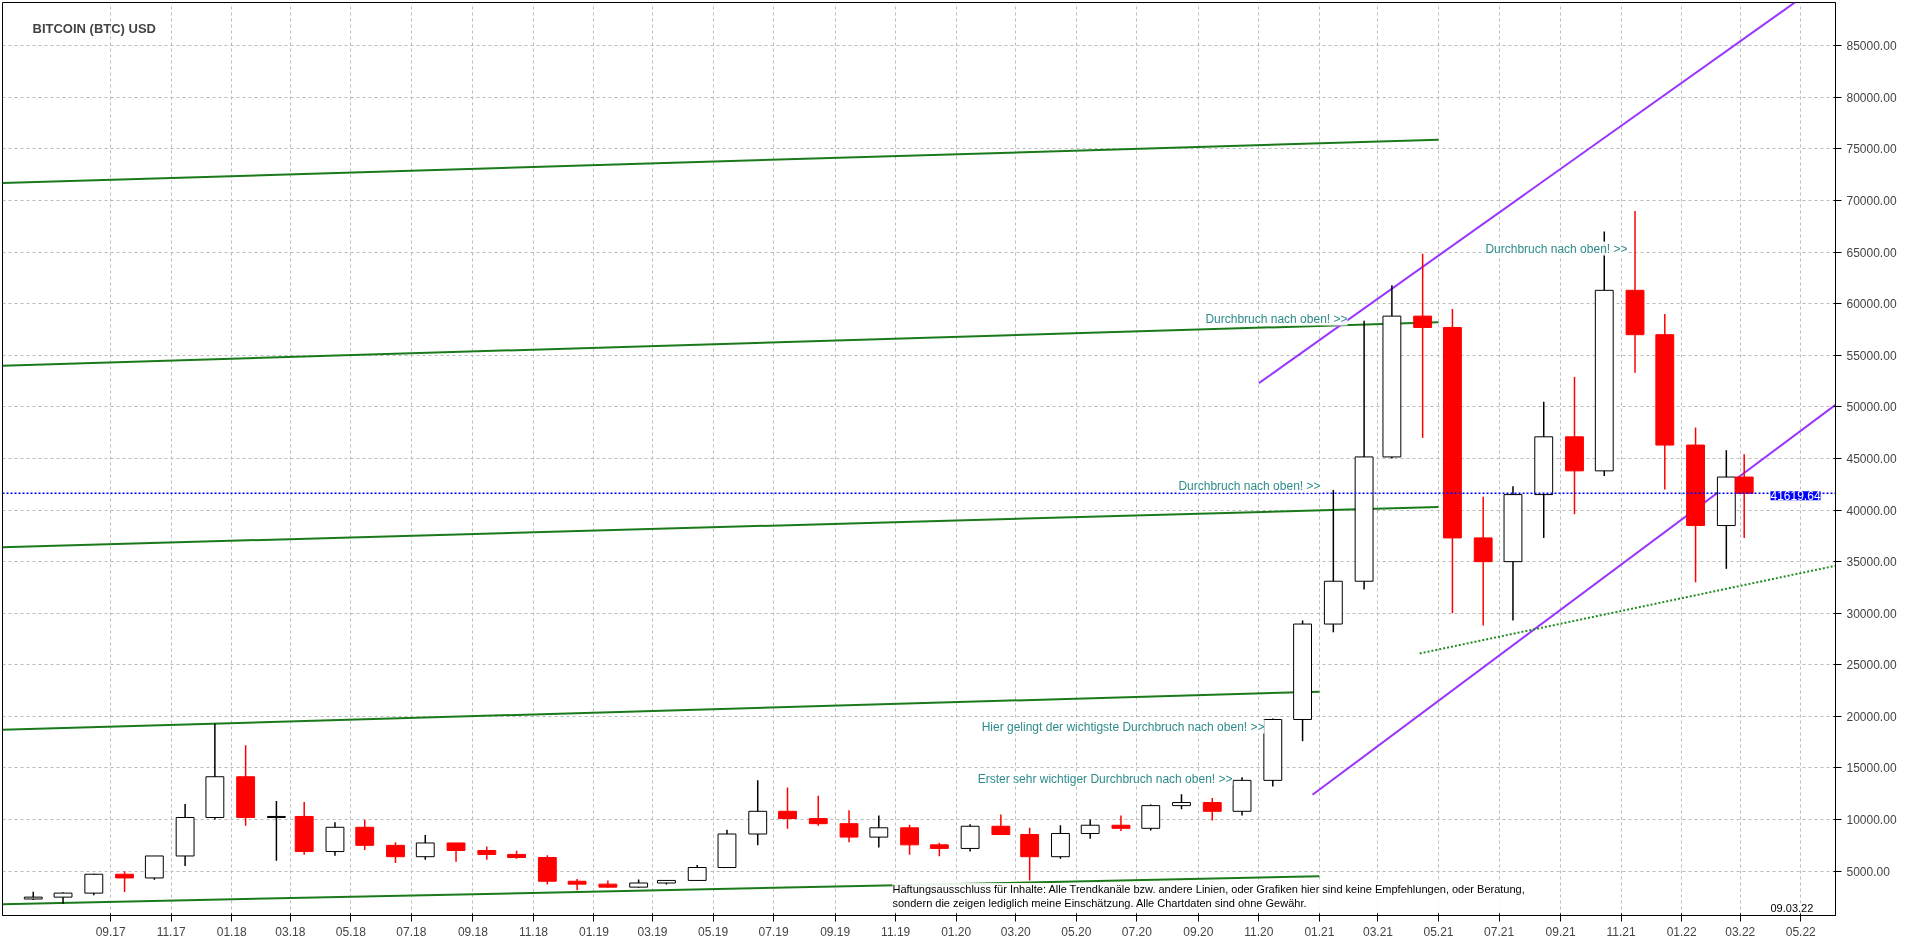 The image size is (1912, 952). What do you see at coordinates (1871, 149) in the screenshot?
I see `y-tick-label: 75000.00` at bounding box center [1871, 149].